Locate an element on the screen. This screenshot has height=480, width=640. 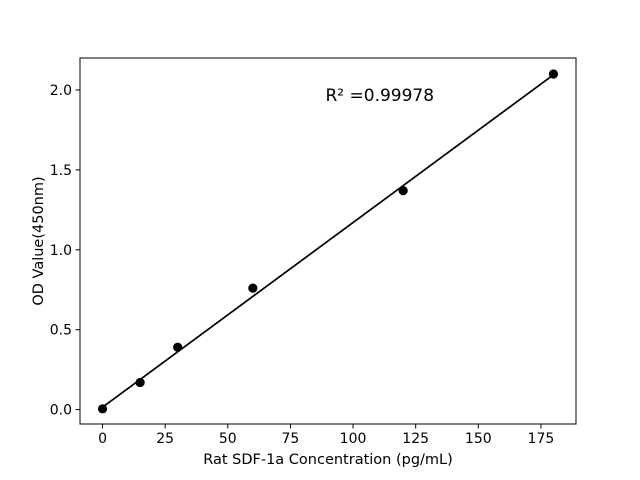
x-tick-label: 100 is located at coordinates (353, 439).